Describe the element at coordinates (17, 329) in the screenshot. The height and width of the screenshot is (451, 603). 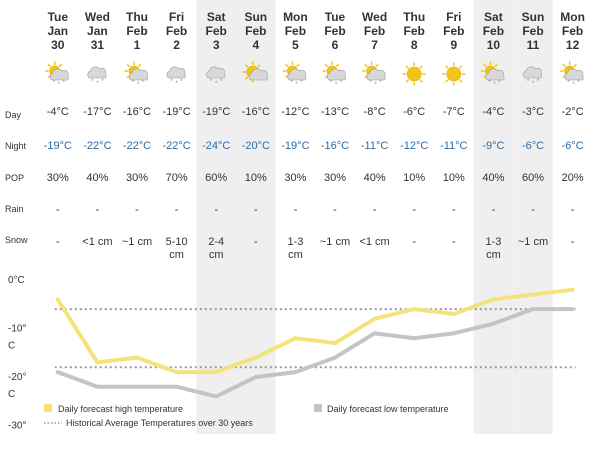
I see `y-tick-label: -10°` at that location.